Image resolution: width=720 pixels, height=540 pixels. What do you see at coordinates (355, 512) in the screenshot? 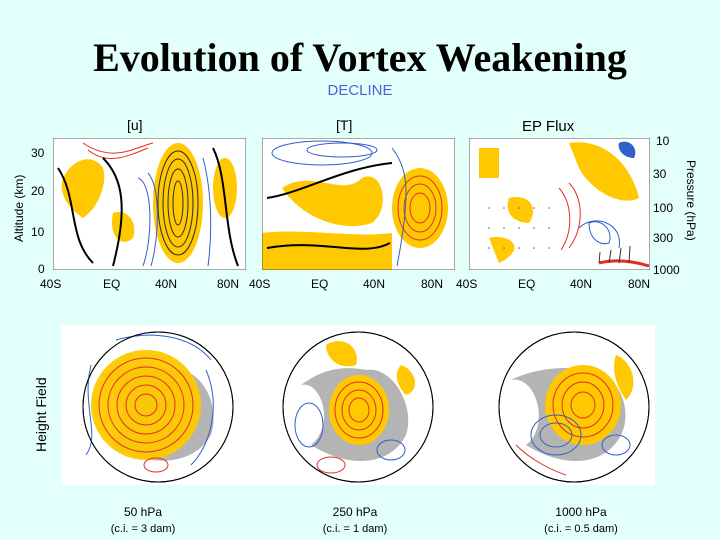
I see `map-level-label: 250 hPa` at bounding box center [355, 512].